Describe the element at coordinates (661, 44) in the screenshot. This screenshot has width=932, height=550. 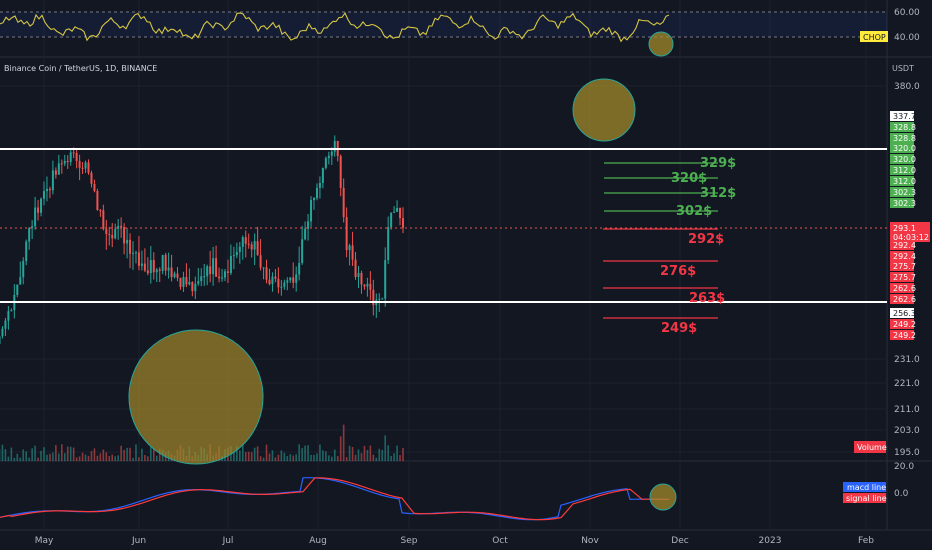
I see `chop-highlight-circle` at that location.